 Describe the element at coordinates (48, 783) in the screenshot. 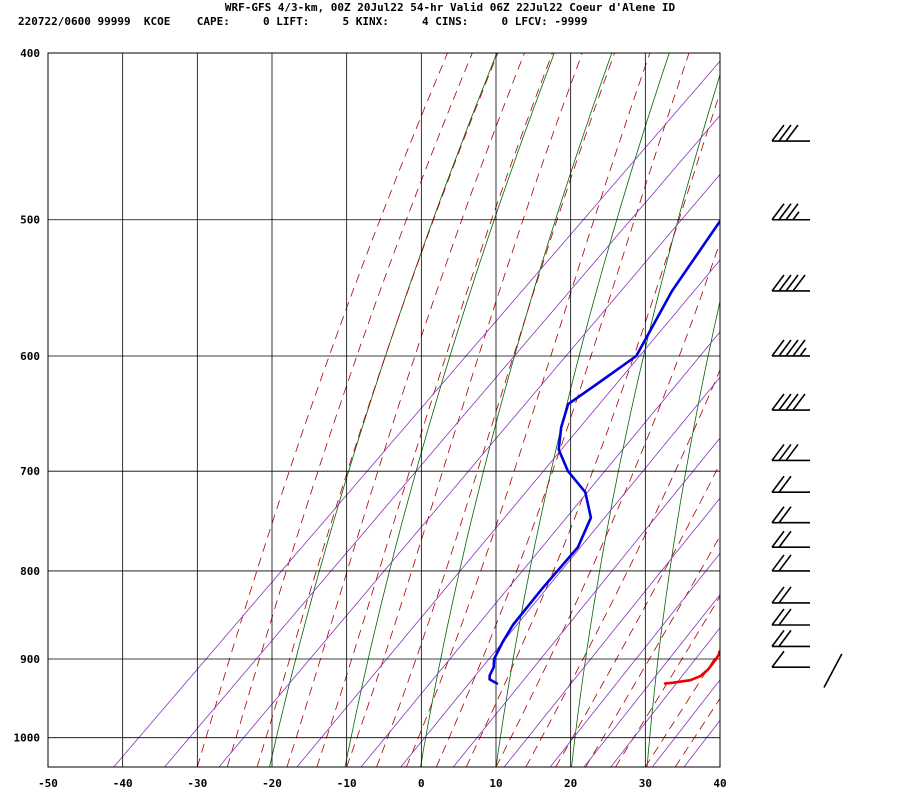

I see `temperature-tick-label: -50` at that location.